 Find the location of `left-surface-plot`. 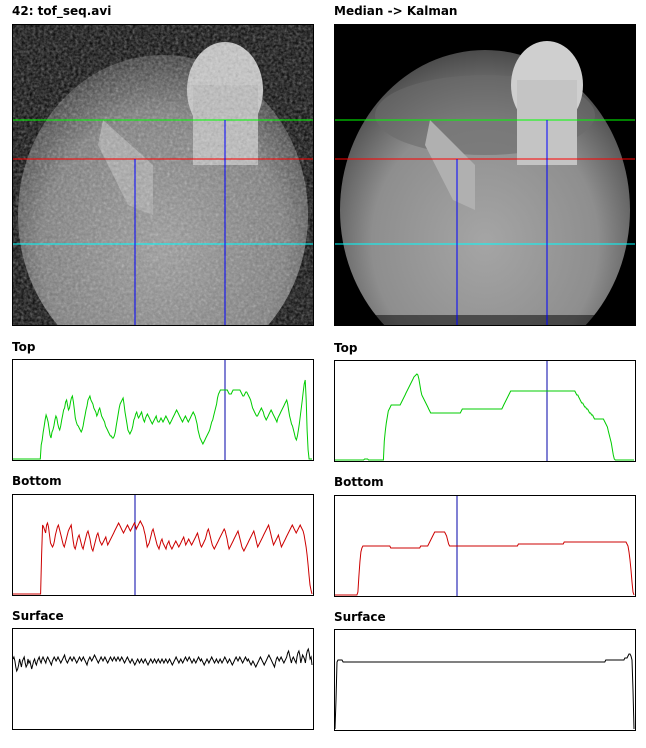

left-surface-plot is located at coordinates (163, 679).